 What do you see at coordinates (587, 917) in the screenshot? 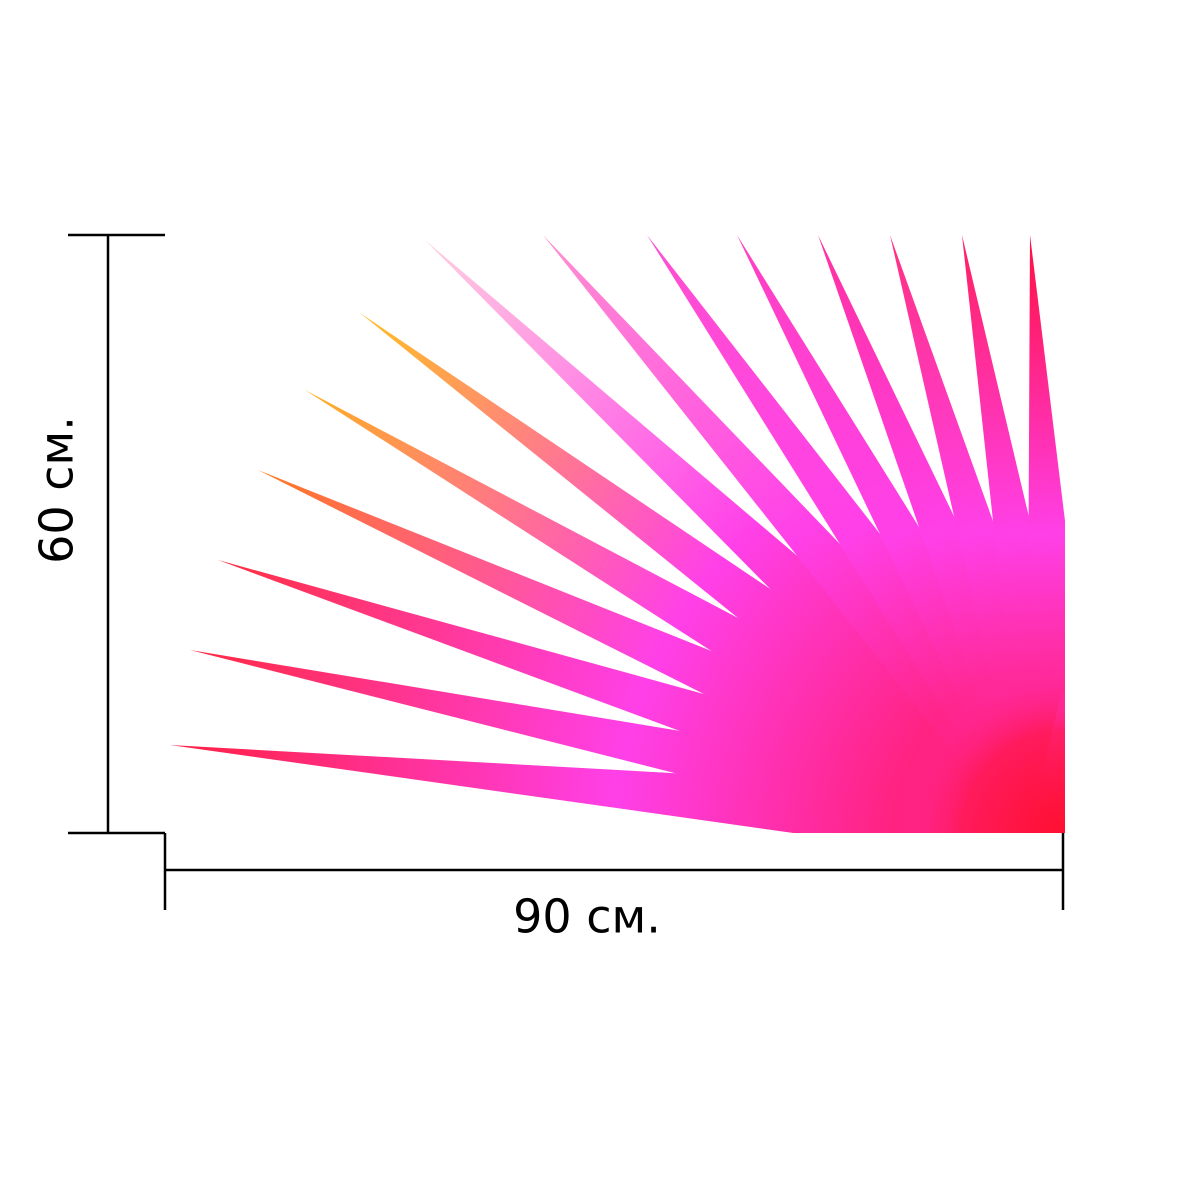
I see `width-label: 90 см.` at bounding box center [587, 917].